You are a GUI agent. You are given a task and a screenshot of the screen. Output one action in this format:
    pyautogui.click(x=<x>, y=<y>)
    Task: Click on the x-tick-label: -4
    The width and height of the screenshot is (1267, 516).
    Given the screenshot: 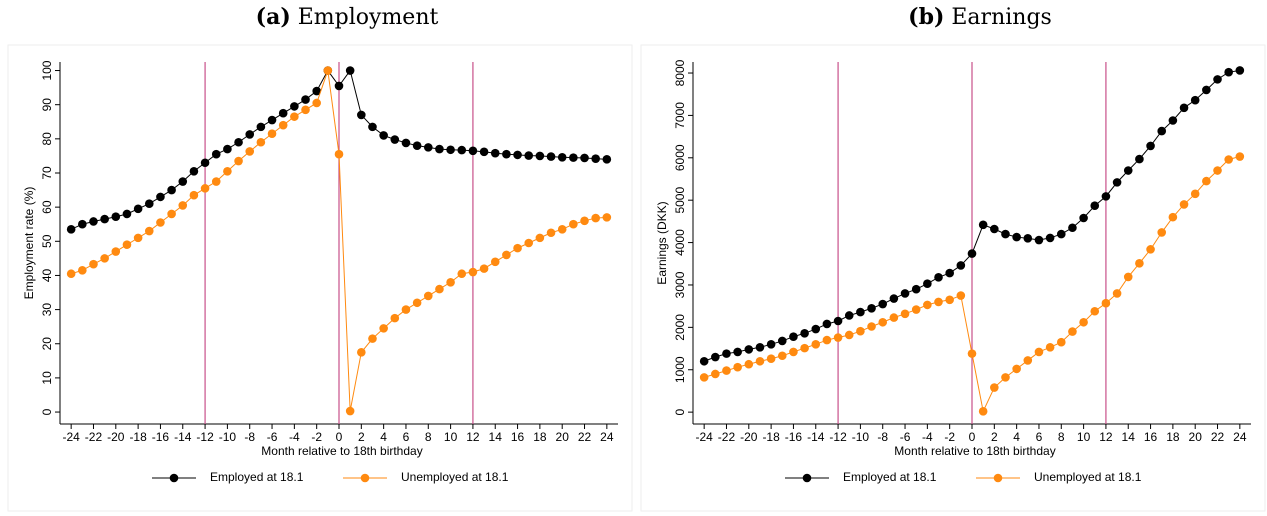 What is the action you would take?
    pyautogui.click(x=294, y=437)
    